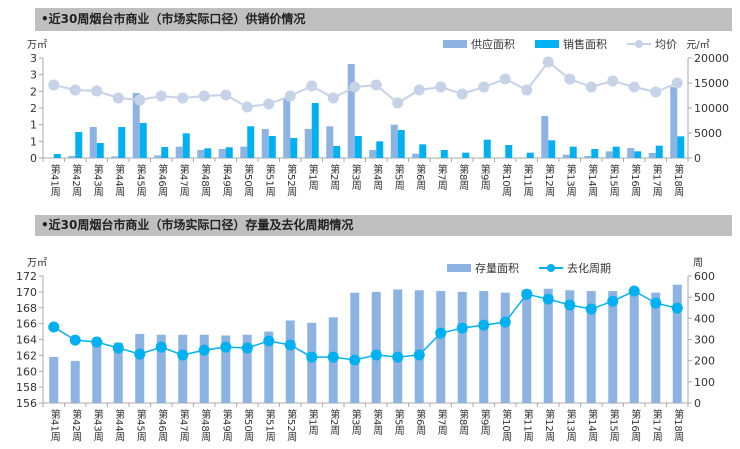  Describe the element at coordinates (26, 387) in the screenshot. I see `left-tick-label: 158` at that location.